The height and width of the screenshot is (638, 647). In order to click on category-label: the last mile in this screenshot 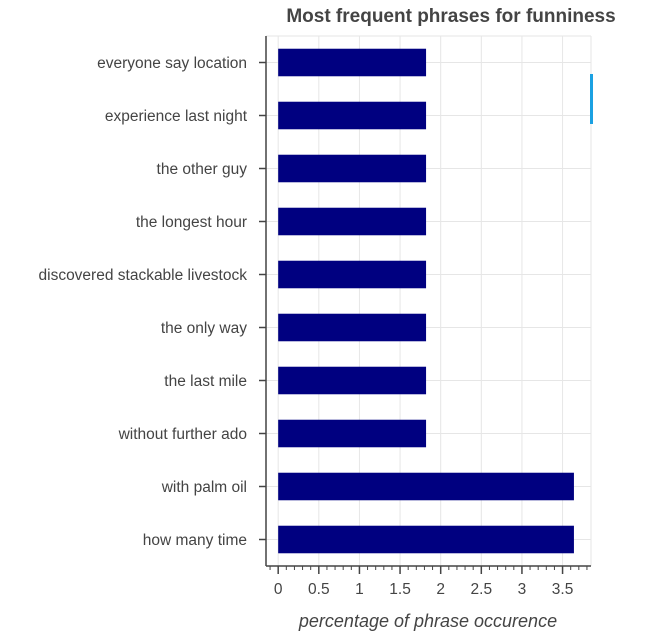, I will do `click(205, 381)`.